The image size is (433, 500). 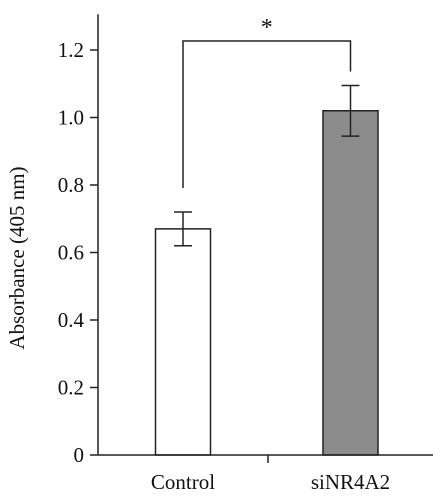 What do you see at coordinates (350, 482) in the screenshot?
I see `x-category-label: siNR4A2` at bounding box center [350, 482].